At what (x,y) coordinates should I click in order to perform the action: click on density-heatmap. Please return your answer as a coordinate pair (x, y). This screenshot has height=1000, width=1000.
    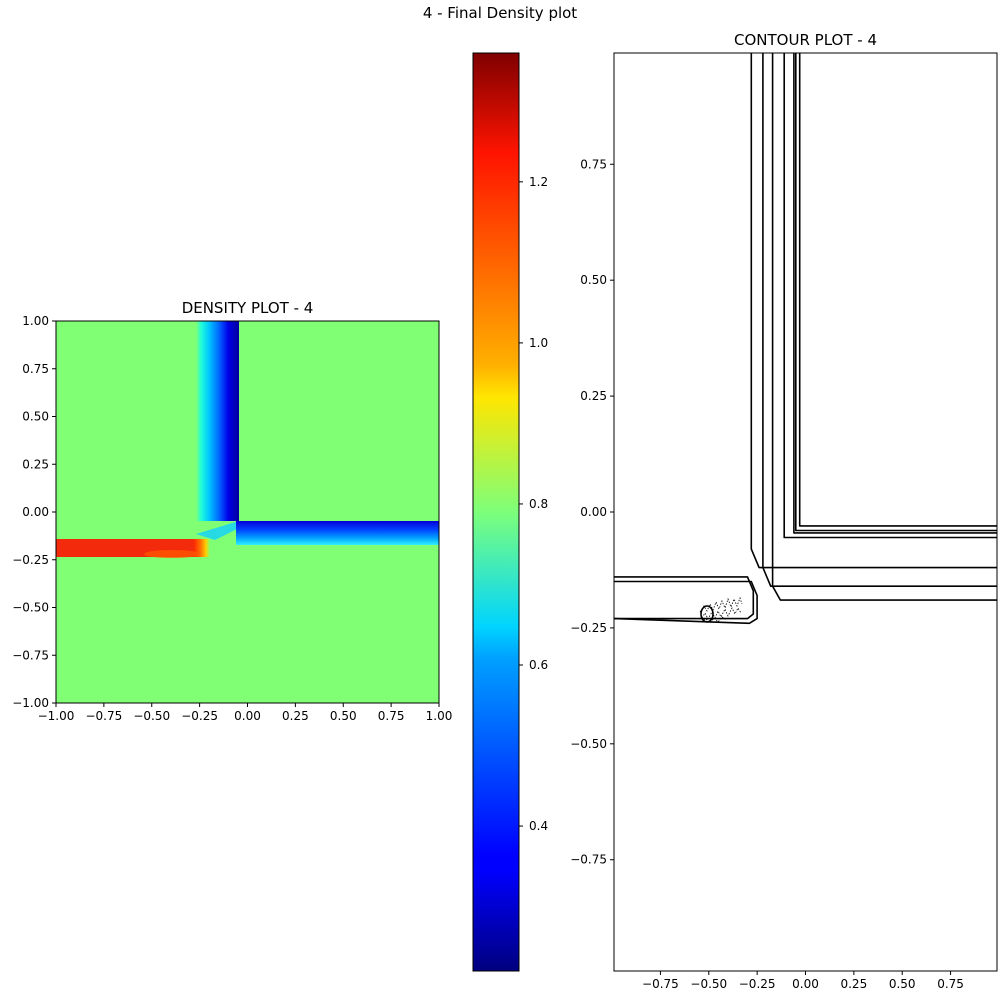
    Looking at the image, I should click on (247, 512).